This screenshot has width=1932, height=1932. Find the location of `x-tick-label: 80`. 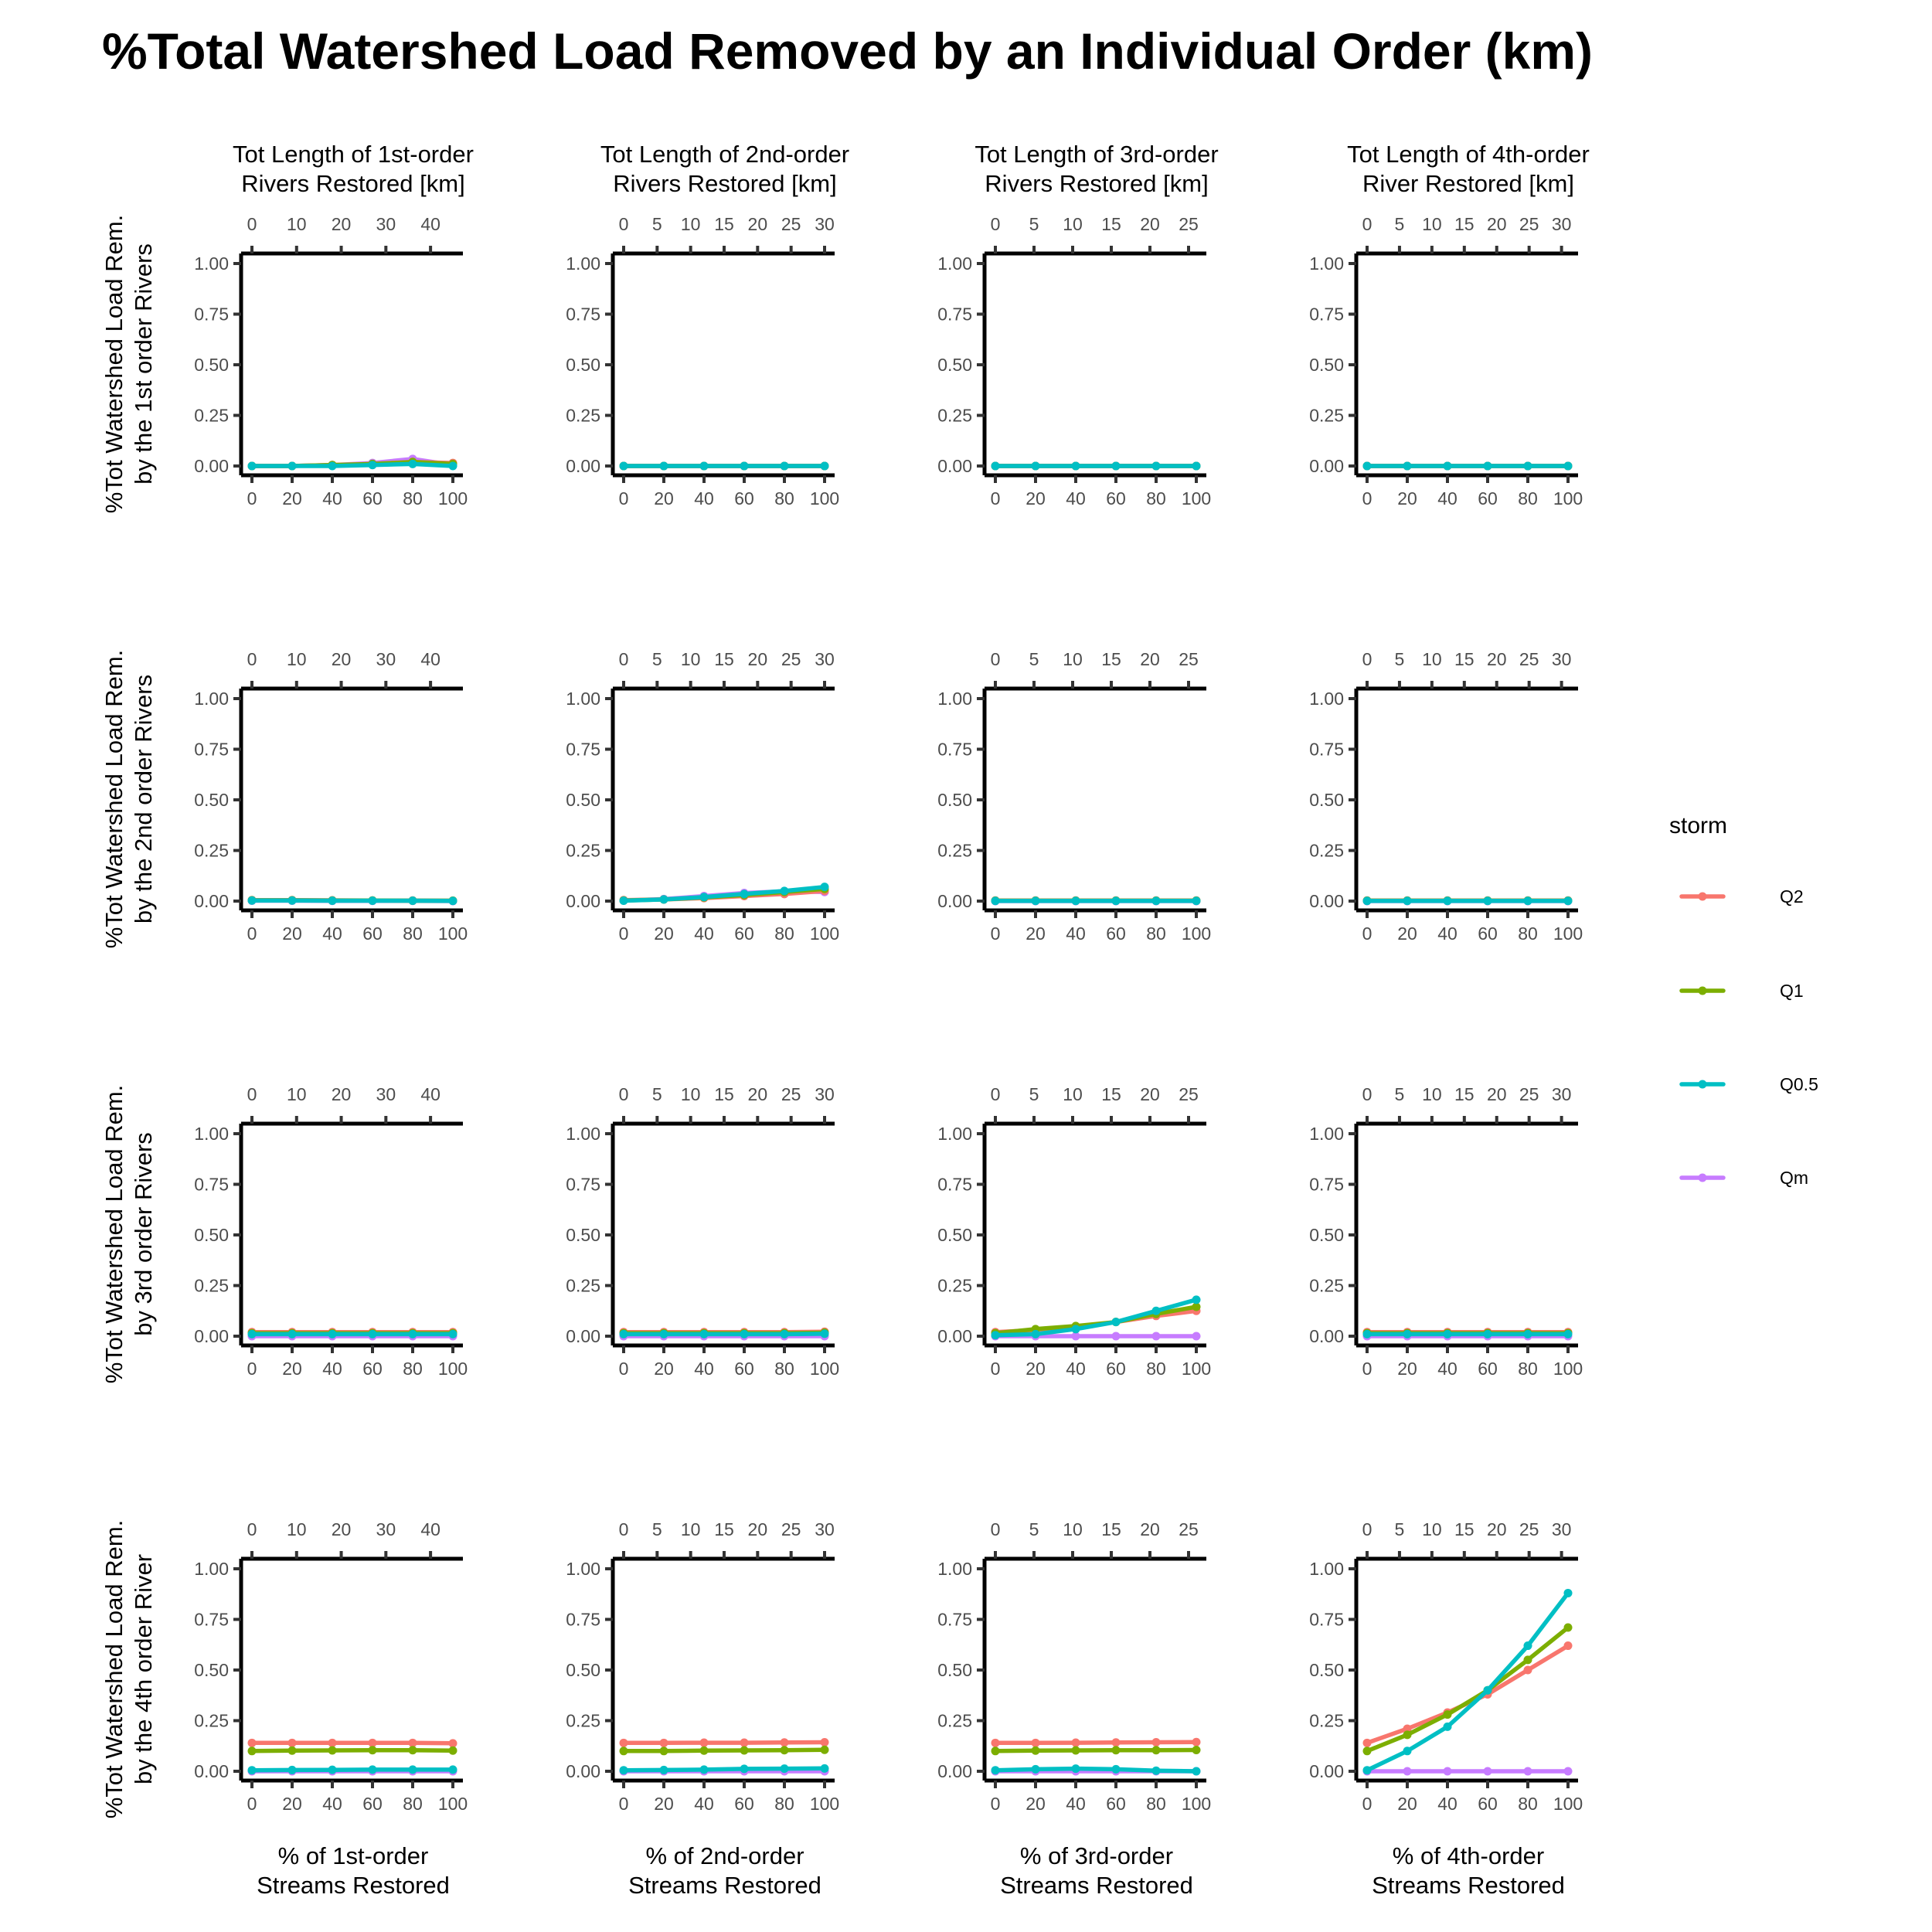

x-tick-label: 80 is located at coordinates (413, 1804).